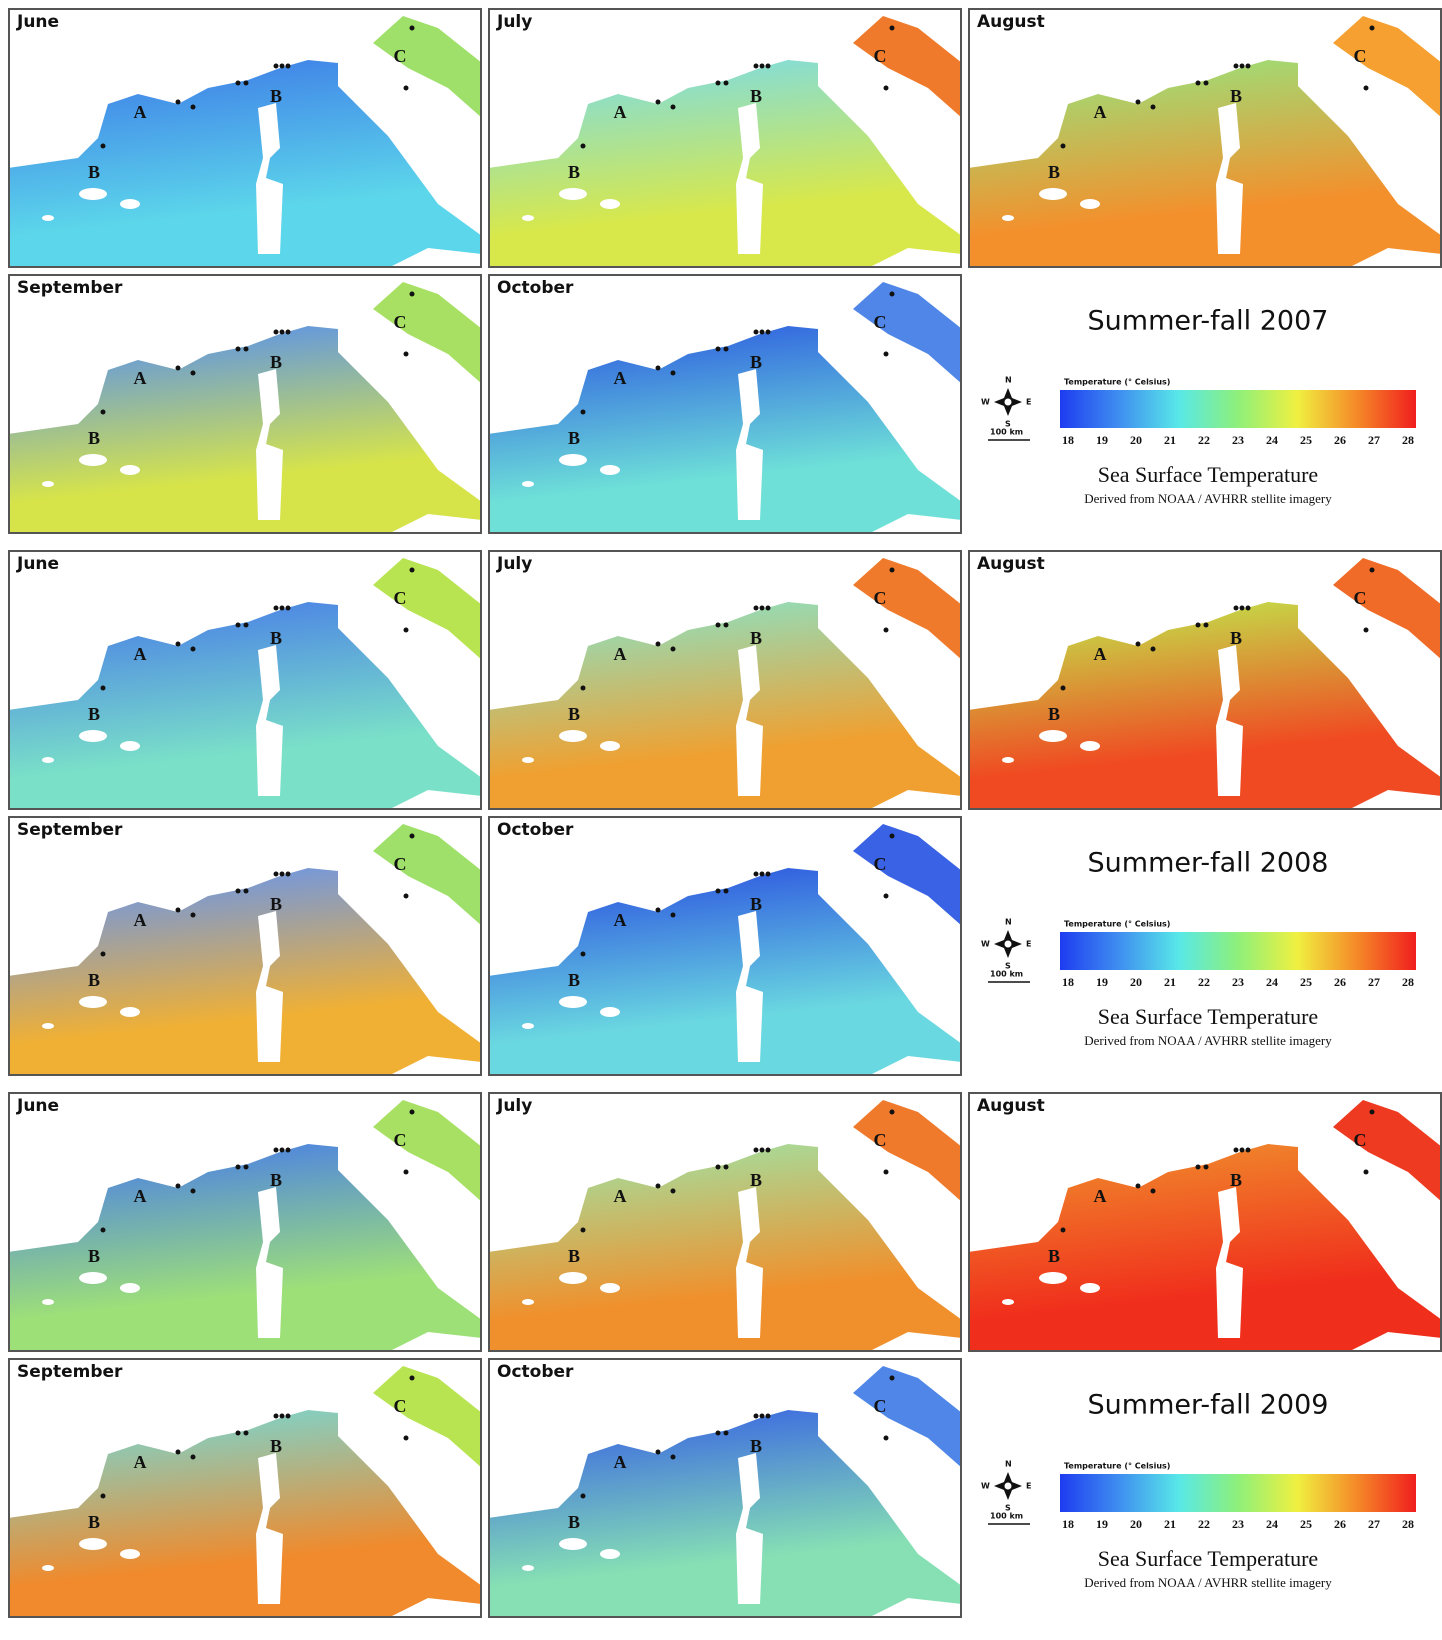  What do you see at coordinates (1008, 922) in the screenshot?
I see `compass-letter: N` at bounding box center [1008, 922].